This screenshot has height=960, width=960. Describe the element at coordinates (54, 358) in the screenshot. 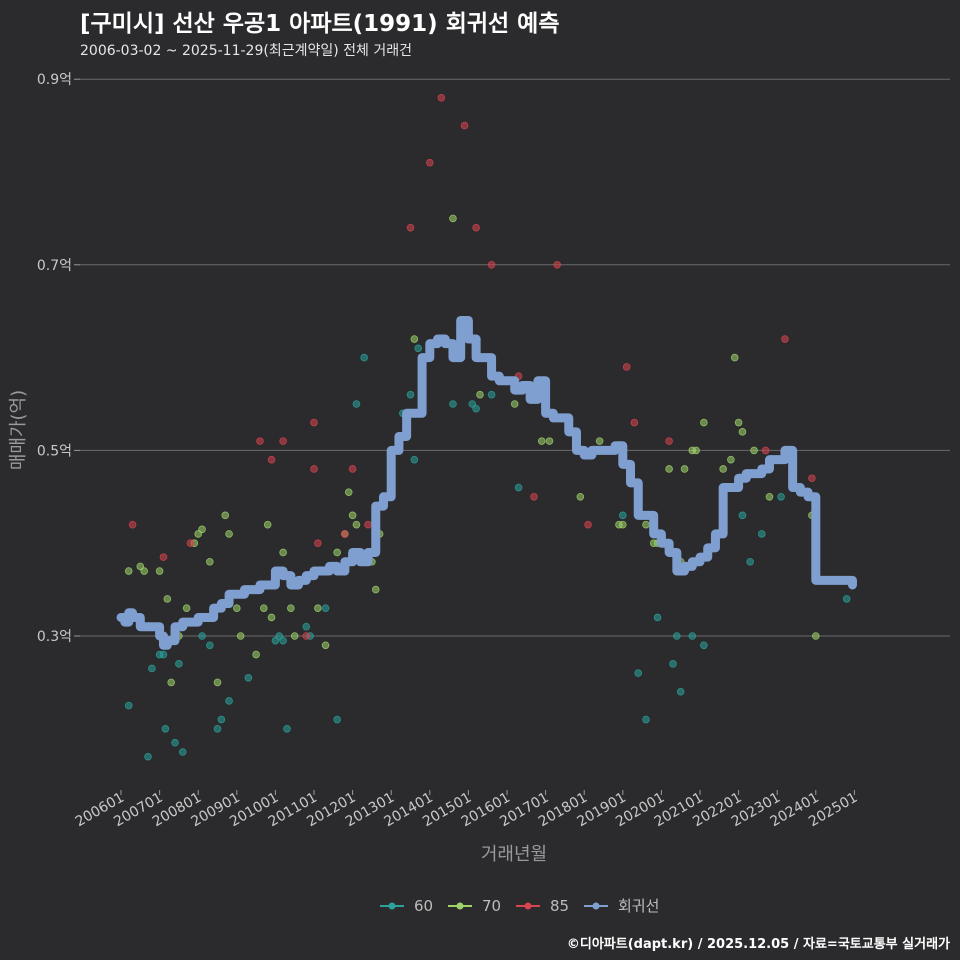

I see `y-tick-labels: 0.3억 0.5억 0.7억 0.9억` at that location.